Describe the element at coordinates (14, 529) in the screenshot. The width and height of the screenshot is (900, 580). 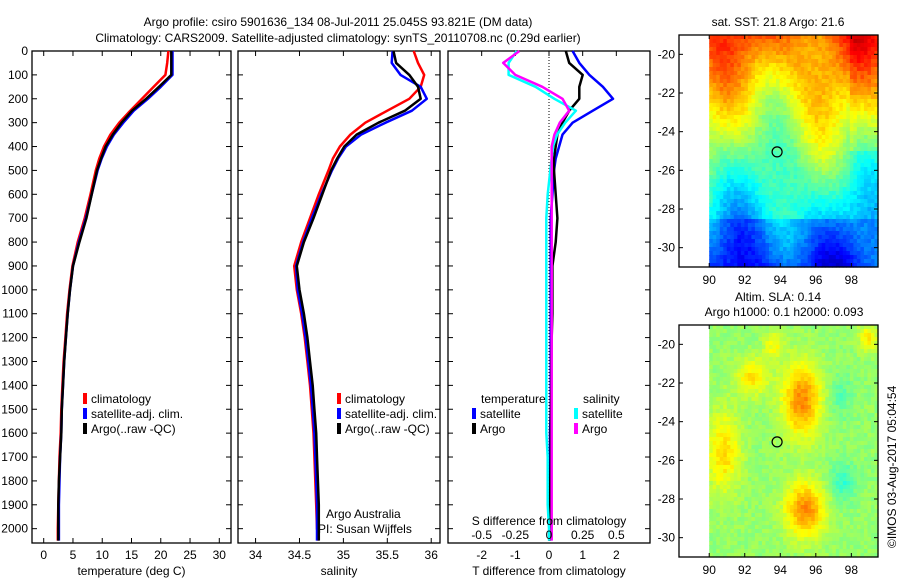
I see `y-tick-label: 2000` at that location.